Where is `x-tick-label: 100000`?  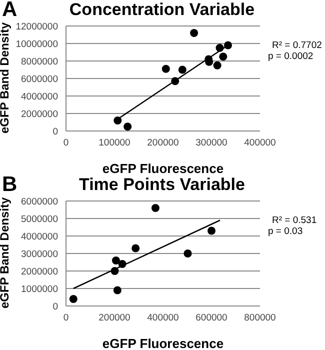
x-tick-label: 100000 is located at coordinates (114, 143).